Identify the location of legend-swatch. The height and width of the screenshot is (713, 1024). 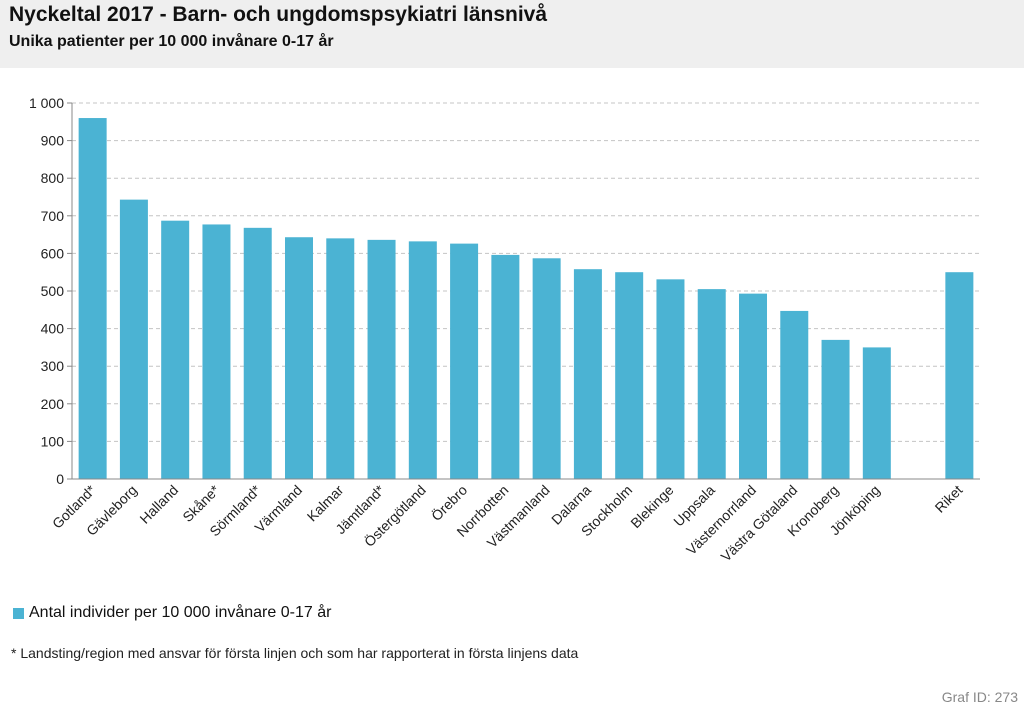
(18, 613).